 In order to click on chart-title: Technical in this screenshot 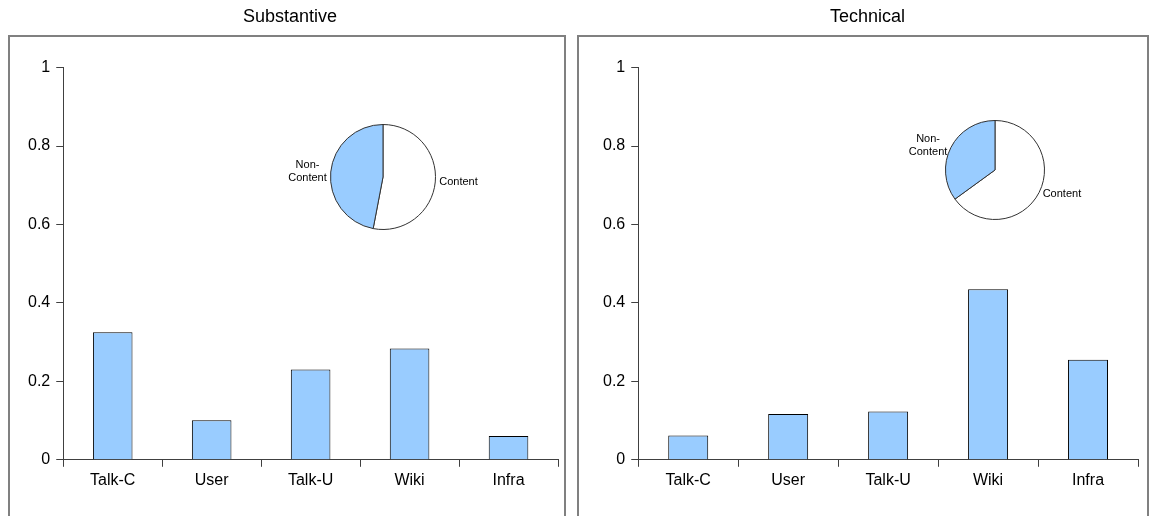, I will do `click(867, 15)`.